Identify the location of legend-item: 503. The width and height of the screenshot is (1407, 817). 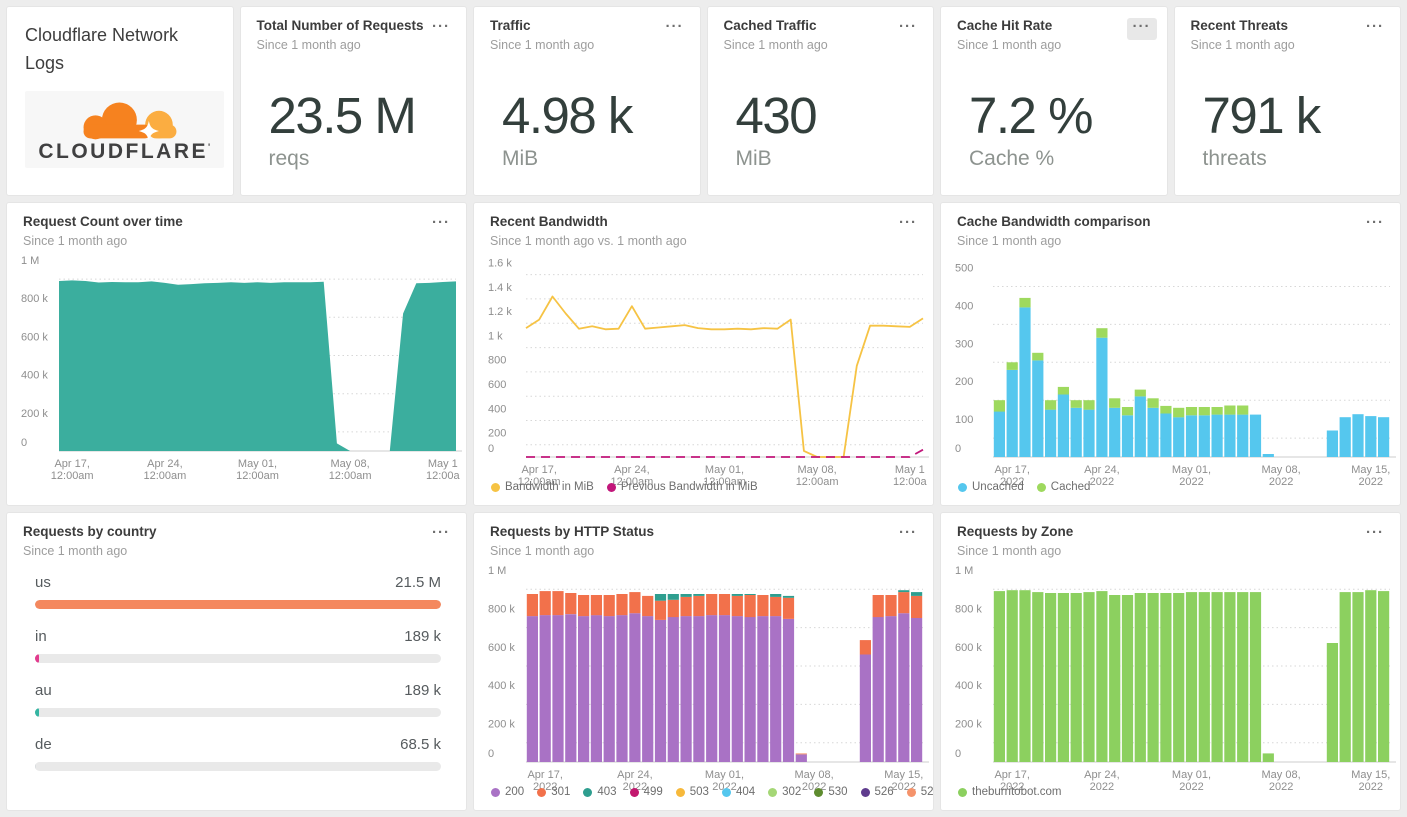
(692, 792).